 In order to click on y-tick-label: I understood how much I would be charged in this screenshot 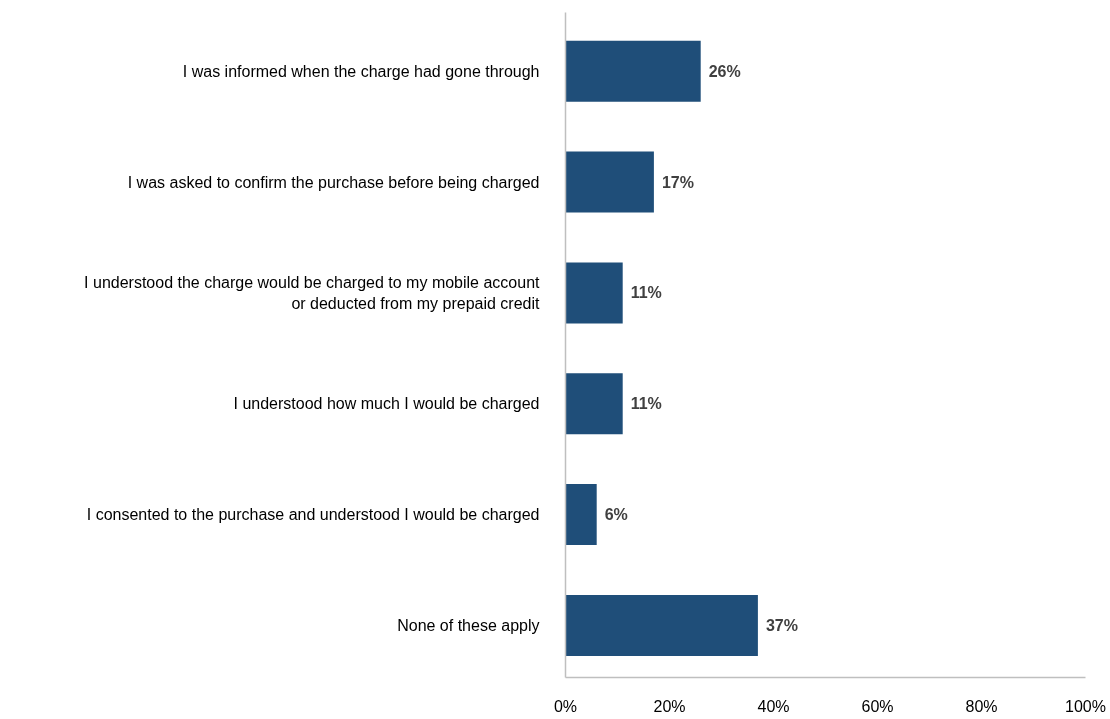, I will do `click(386, 404)`.